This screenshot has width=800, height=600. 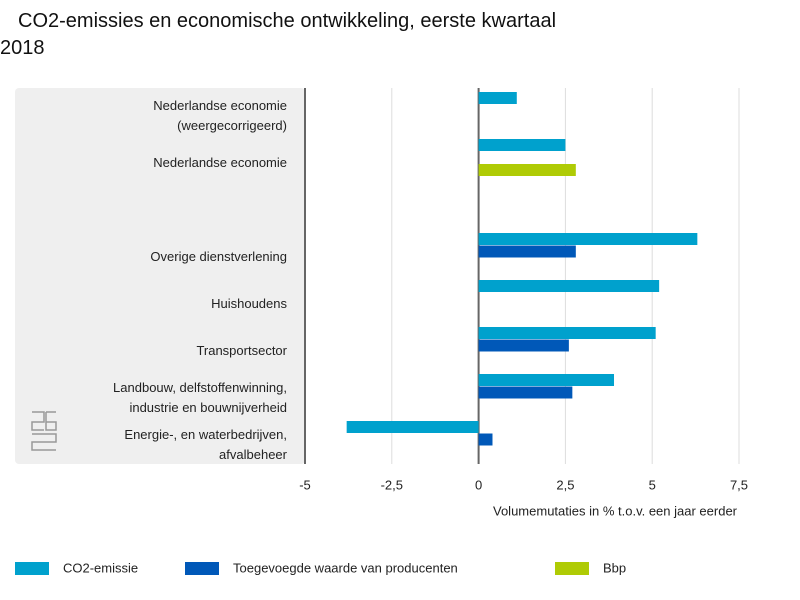 What do you see at coordinates (739, 484) in the screenshot?
I see `x-tick-label: 7,5` at bounding box center [739, 484].